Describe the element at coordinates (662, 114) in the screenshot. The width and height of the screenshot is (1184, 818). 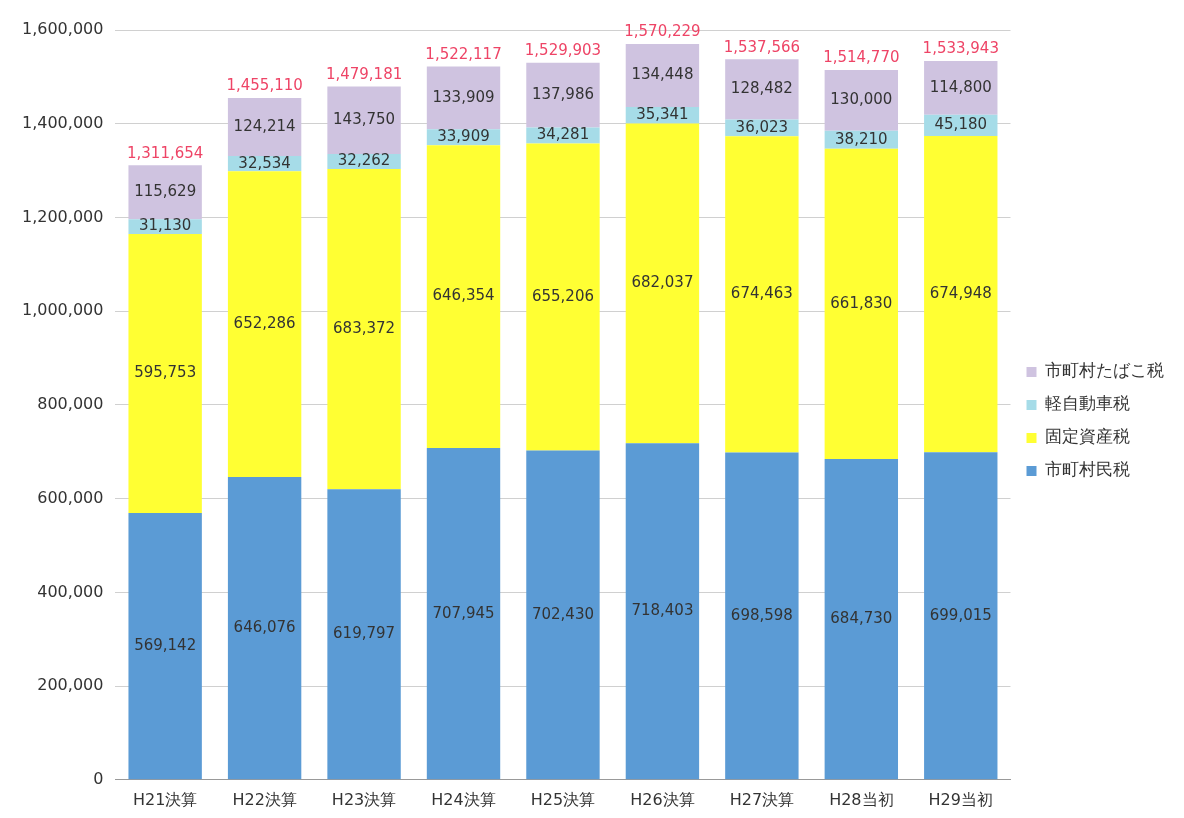
I see `data-label: 35,341` at that location.